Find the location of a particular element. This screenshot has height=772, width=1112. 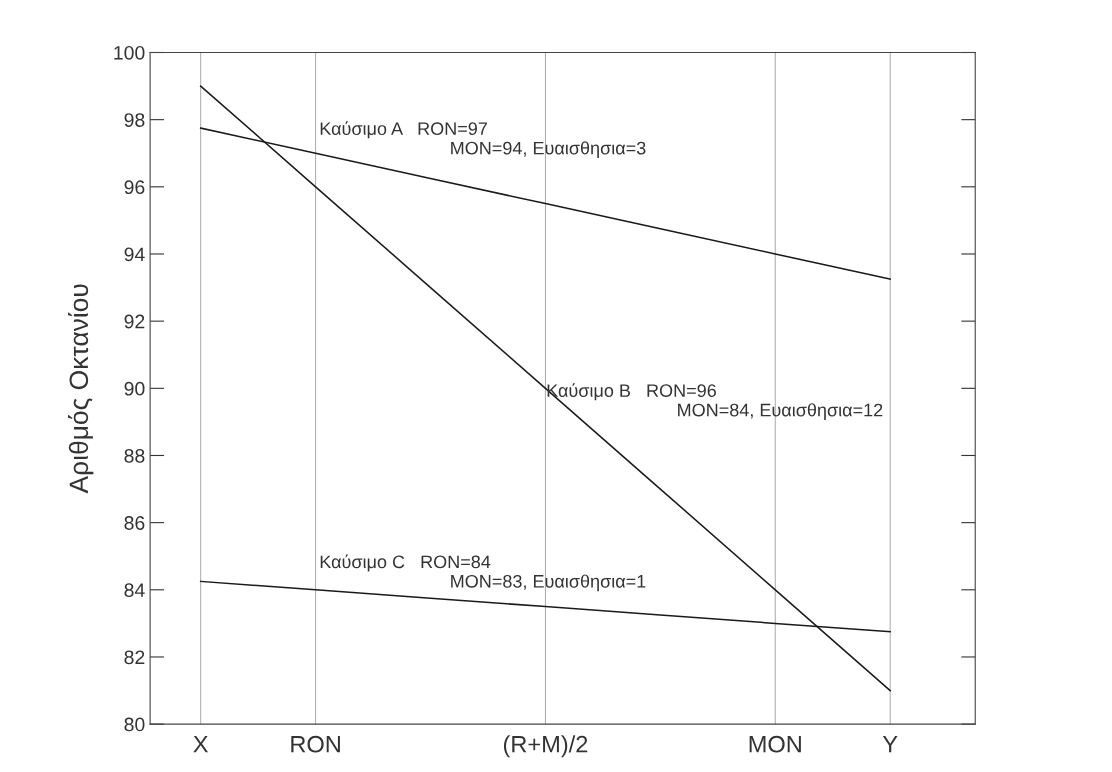

y-tick-label: 90 is located at coordinates (134, 388).